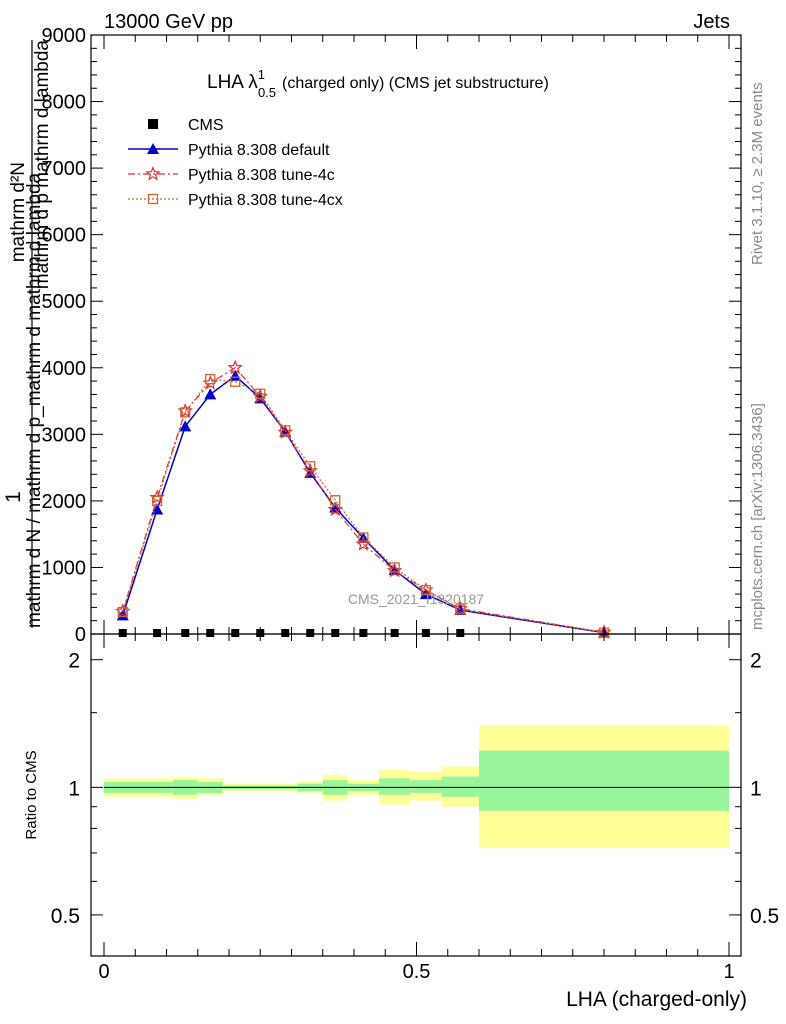  I want to click on ratio-y-tick-label-right: 1, so click(756, 788).